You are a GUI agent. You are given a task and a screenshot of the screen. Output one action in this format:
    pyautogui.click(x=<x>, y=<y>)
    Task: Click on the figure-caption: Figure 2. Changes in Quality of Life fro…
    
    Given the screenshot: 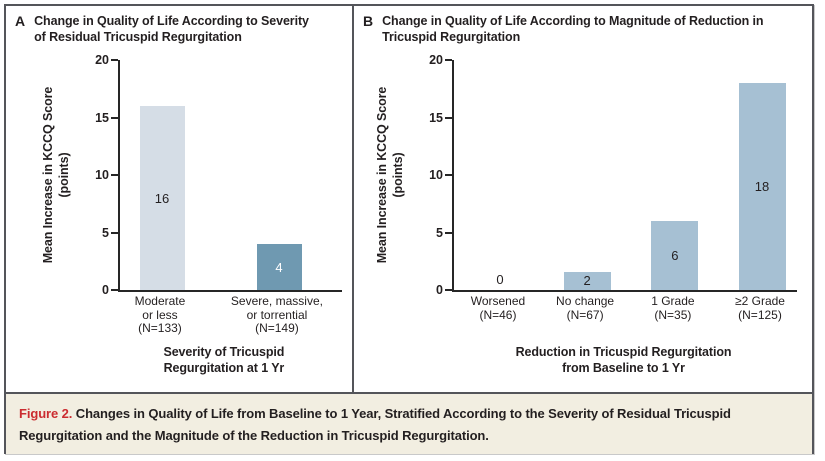 What is the action you would take?
    pyautogui.click(x=409, y=423)
    